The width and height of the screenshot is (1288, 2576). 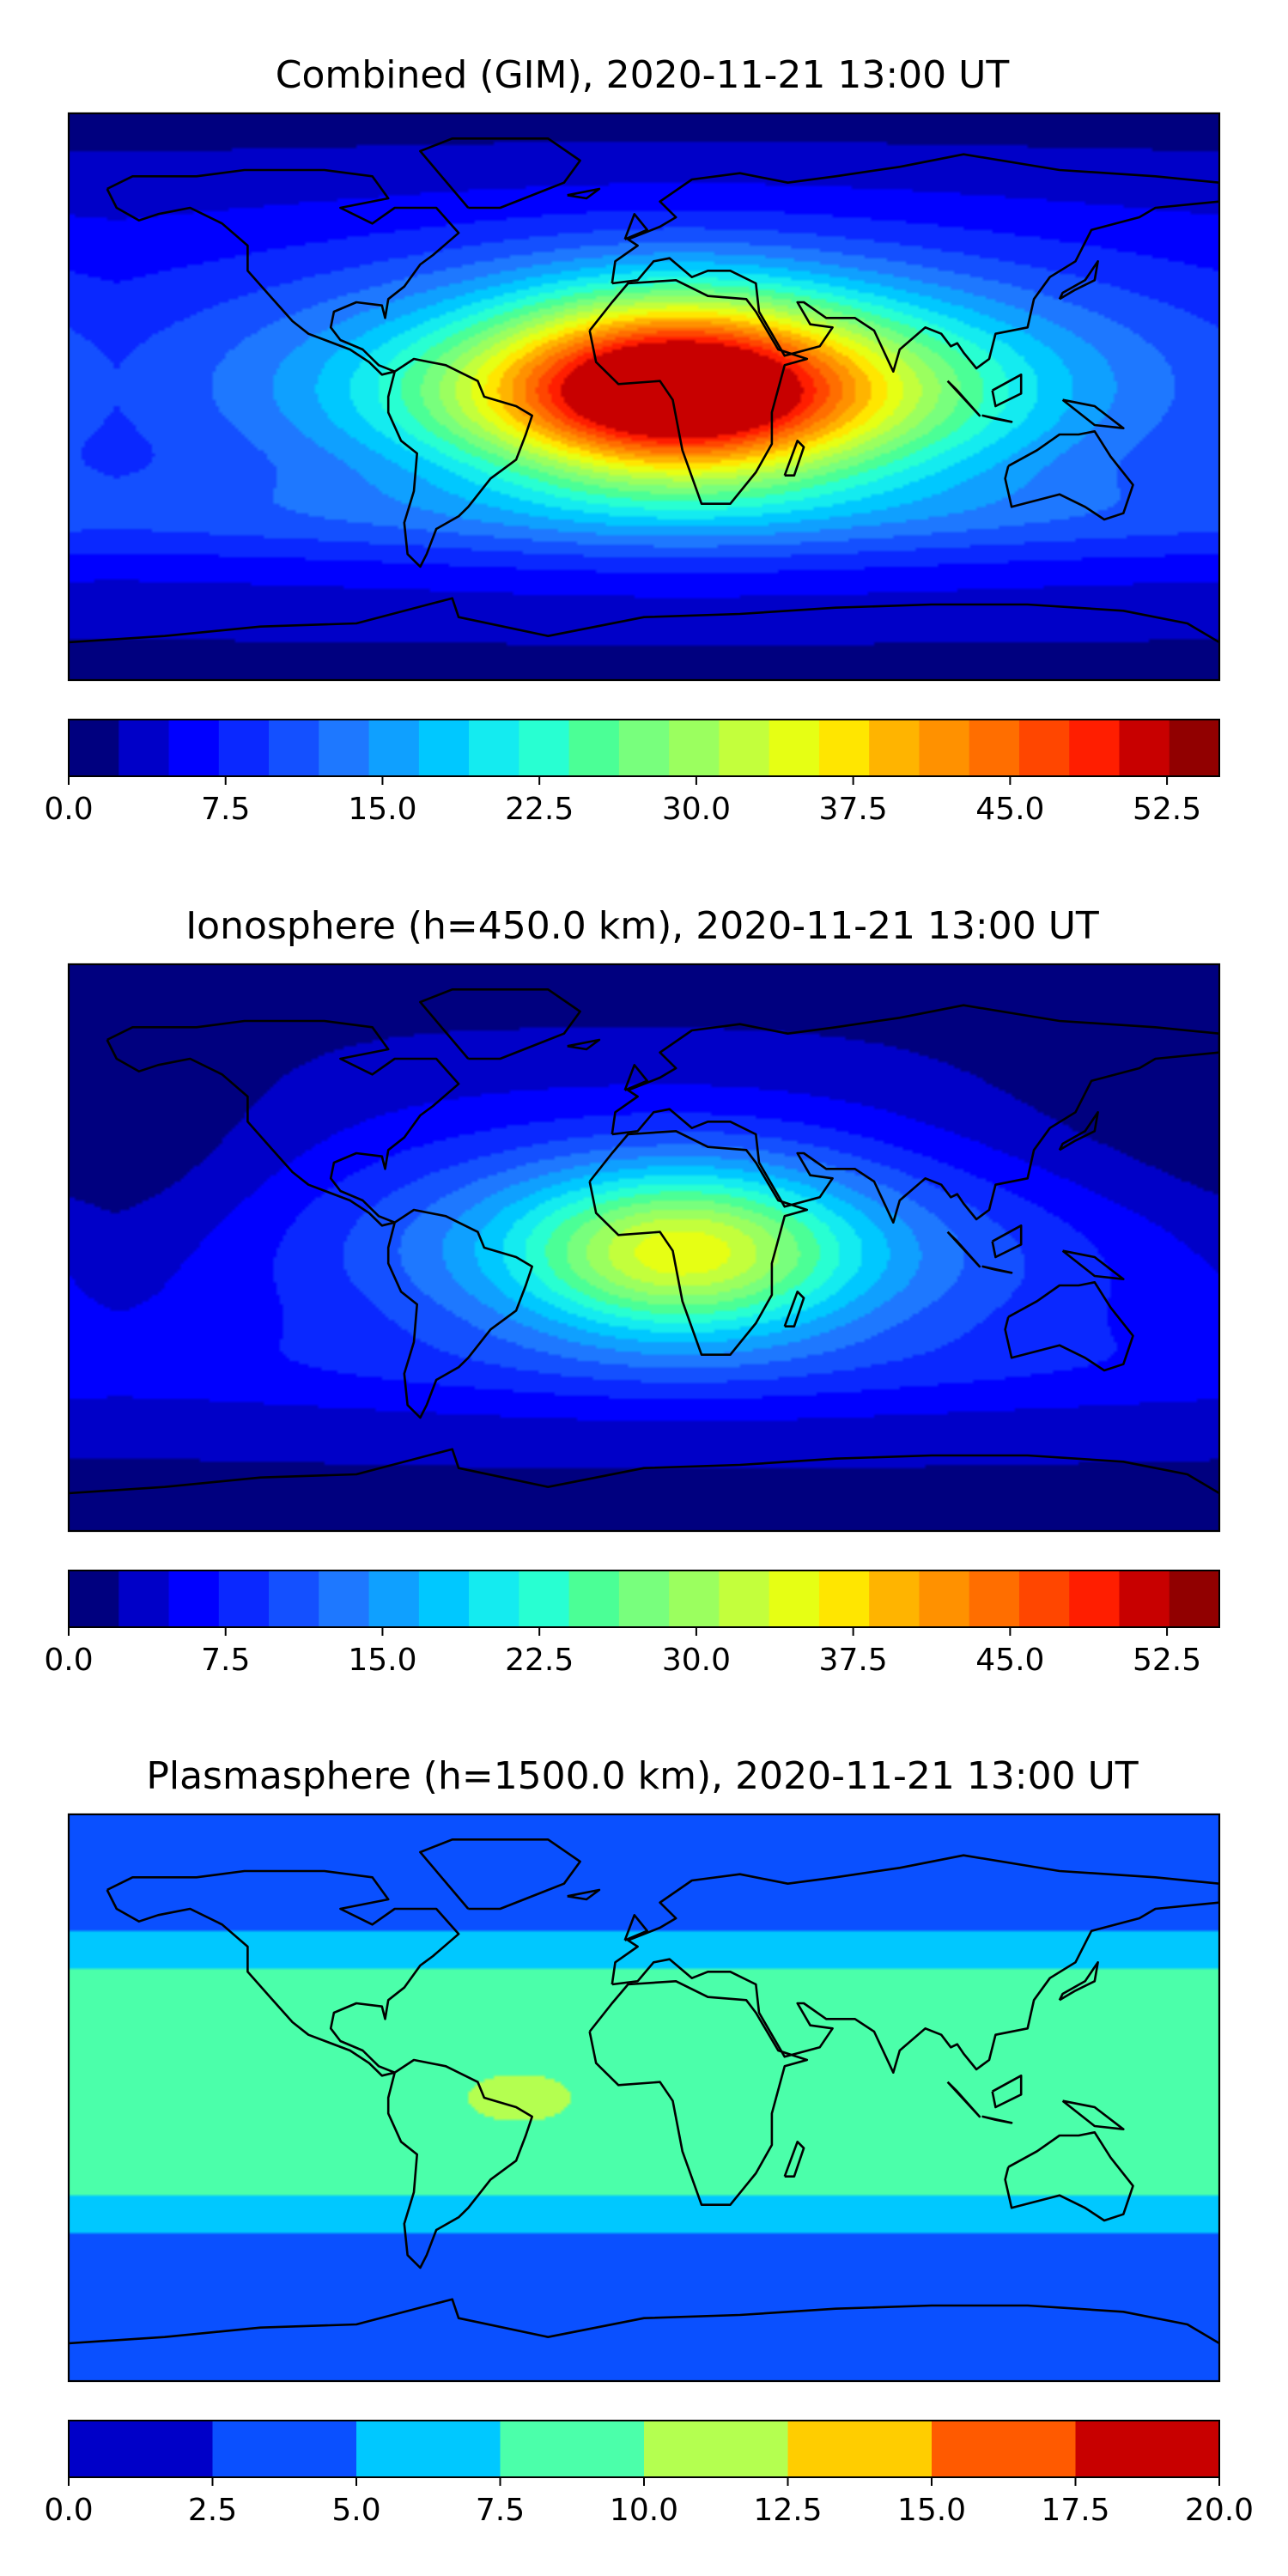 What do you see at coordinates (213, 2510) in the screenshot?
I see `colorbar-tick-label: 2.5` at bounding box center [213, 2510].